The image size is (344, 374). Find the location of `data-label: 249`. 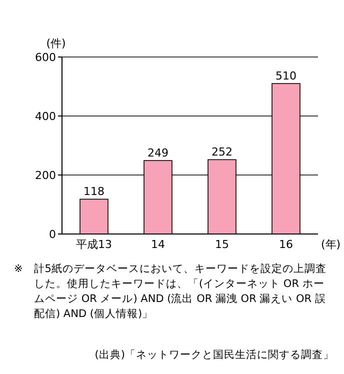

data-label: 249 is located at coordinates (158, 153).